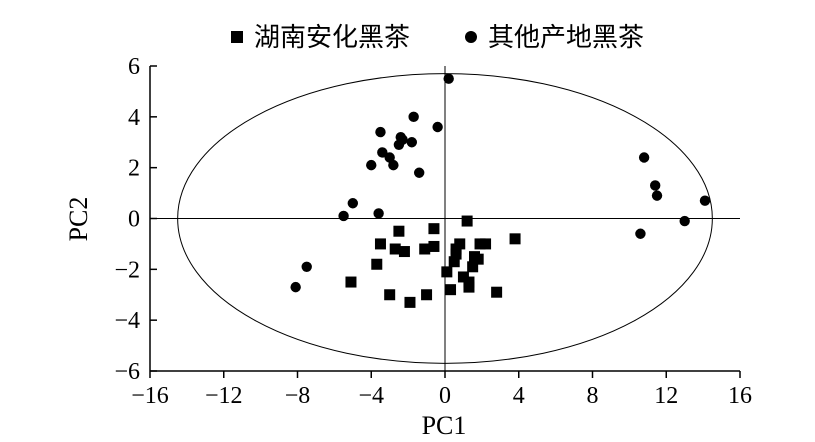  What do you see at coordinates (444, 425) in the screenshot?
I see `x-axis-title: PC1` at bounding box center [444, 425].